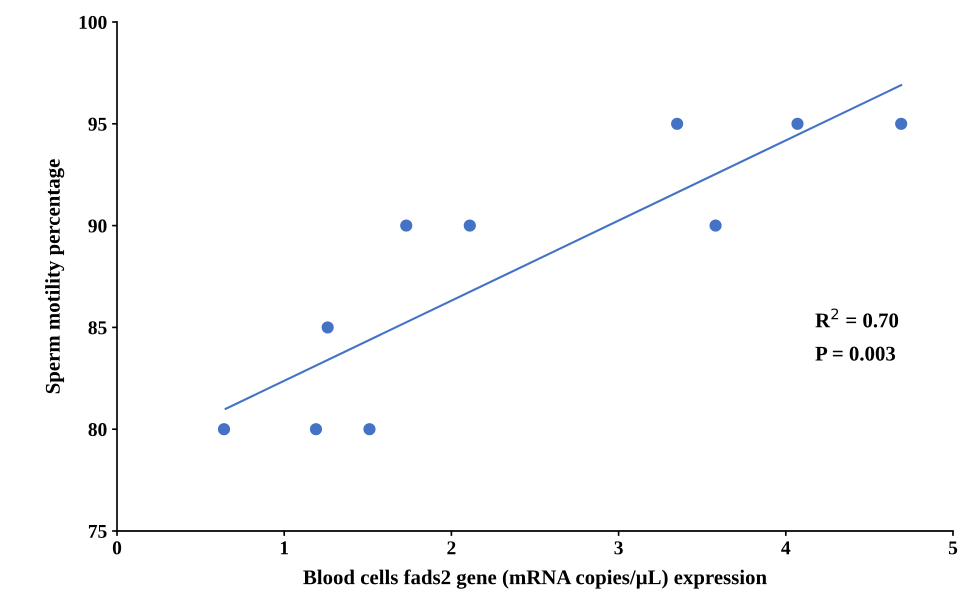 The image size is (962, 611). I want to click on y-tick-label: 80, so click(97, 429).